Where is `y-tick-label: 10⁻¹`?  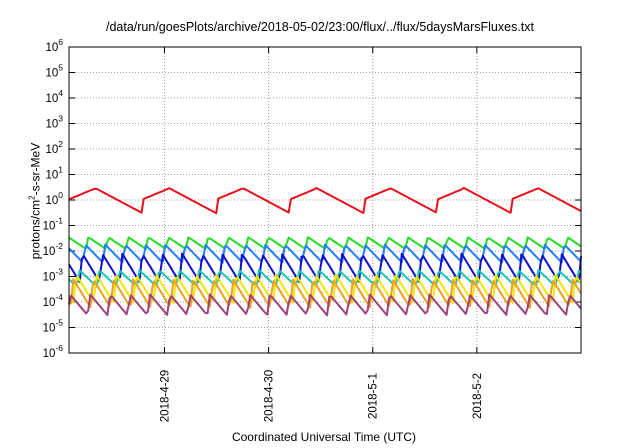
y-tick-label: 10⁻¹ is located at coordinates (53, 224).